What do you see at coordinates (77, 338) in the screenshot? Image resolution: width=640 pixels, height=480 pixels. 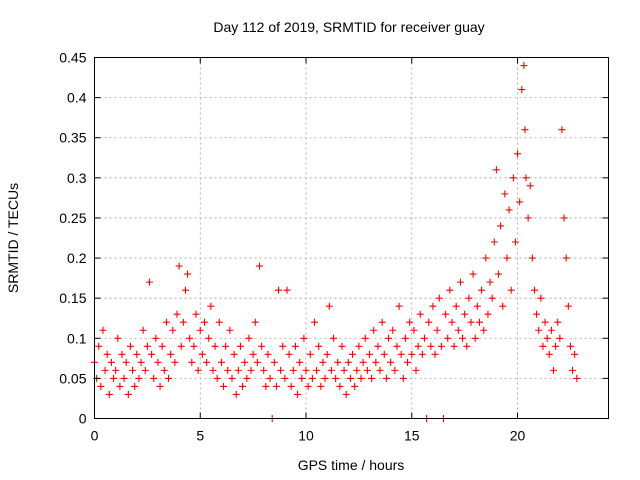 I see `y-tick-label: 0.1` at bounding box center [77, 338].